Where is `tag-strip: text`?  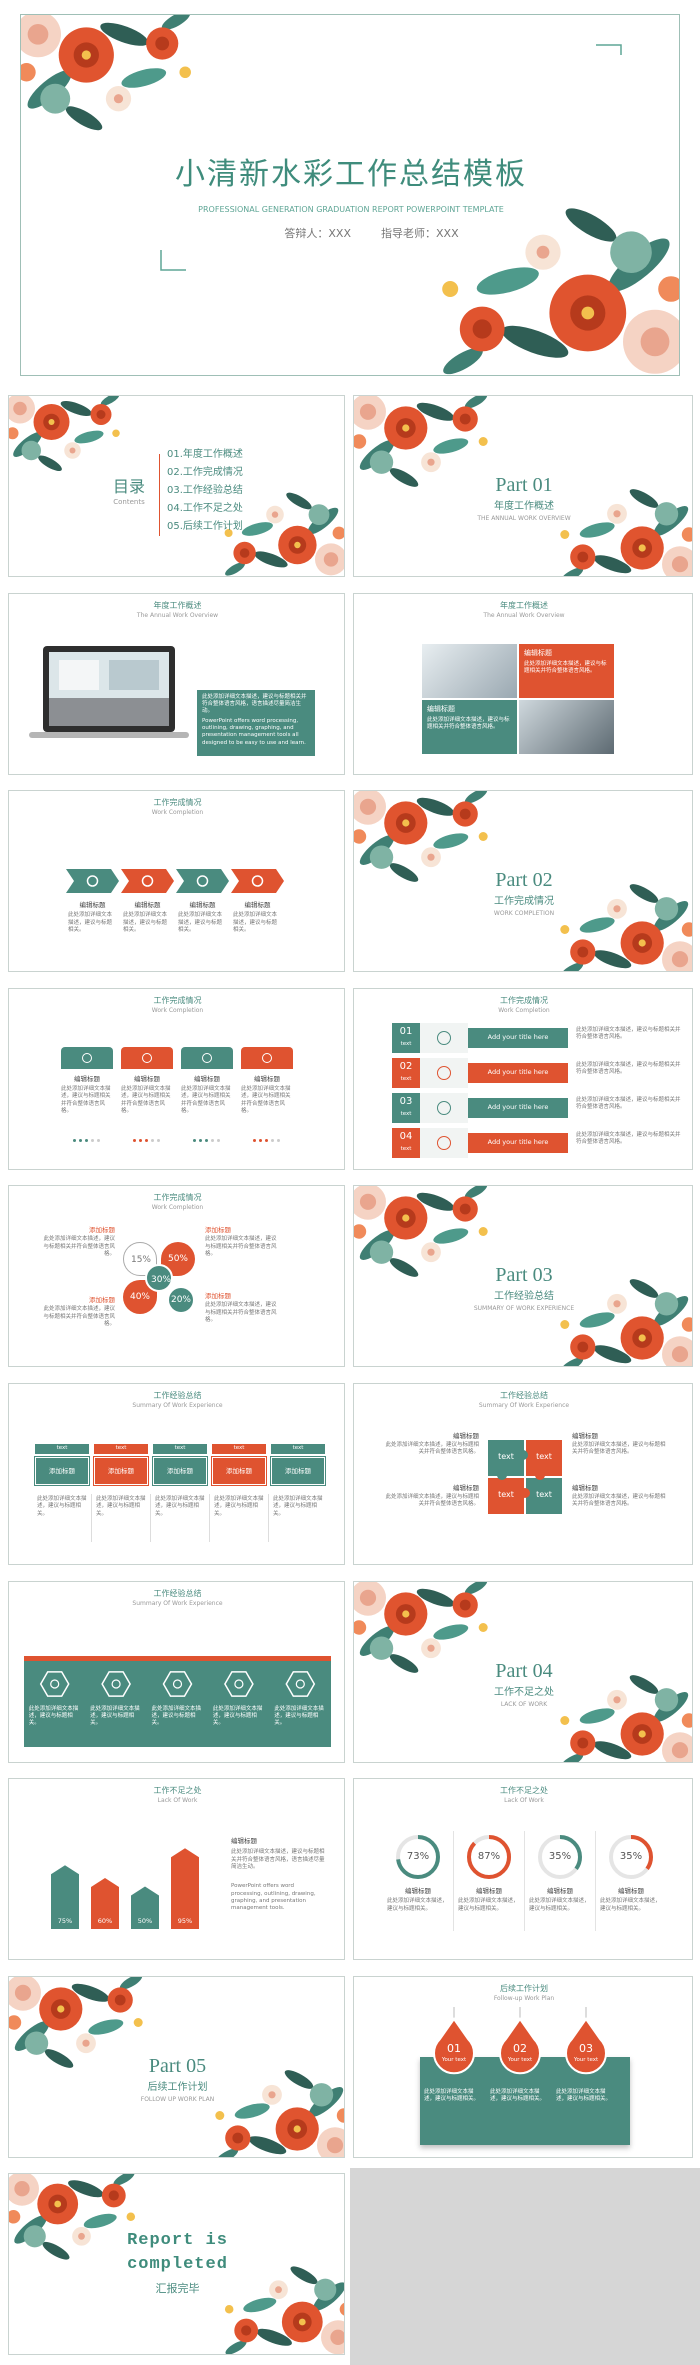 tag-strip: text is located at coordinates (62, 1449).